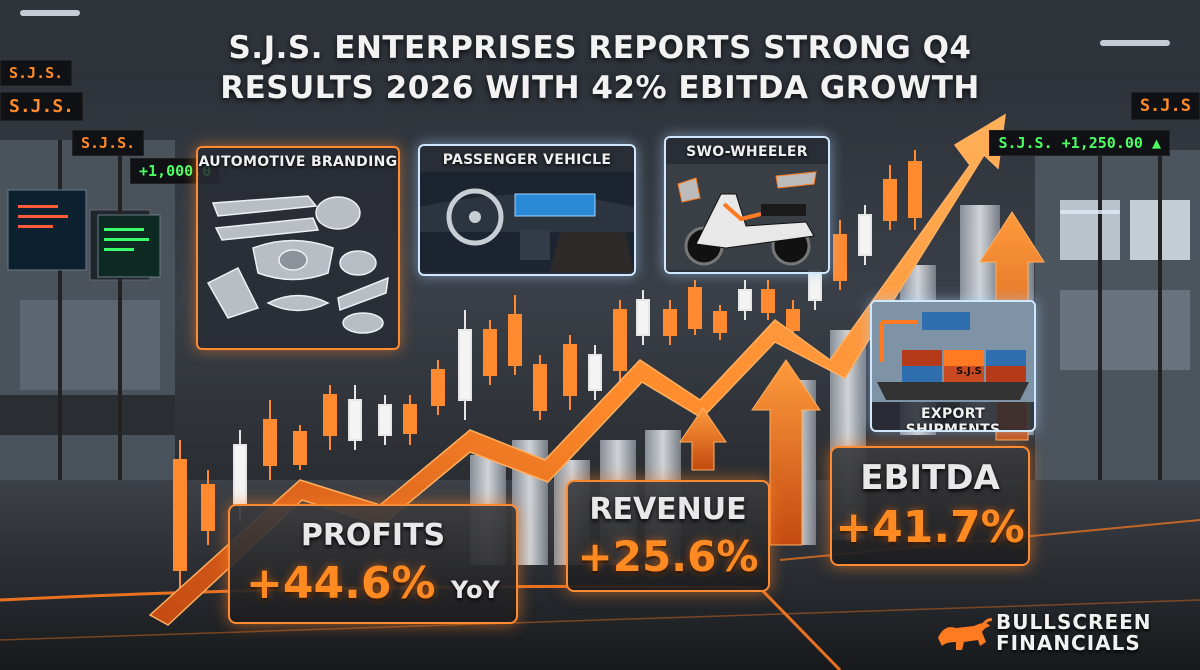 This screenshot has width=1200, height=670. Describe the element at coordinates (953, 352) in the screenshot. I see `cargo-ship-icon` at that location.